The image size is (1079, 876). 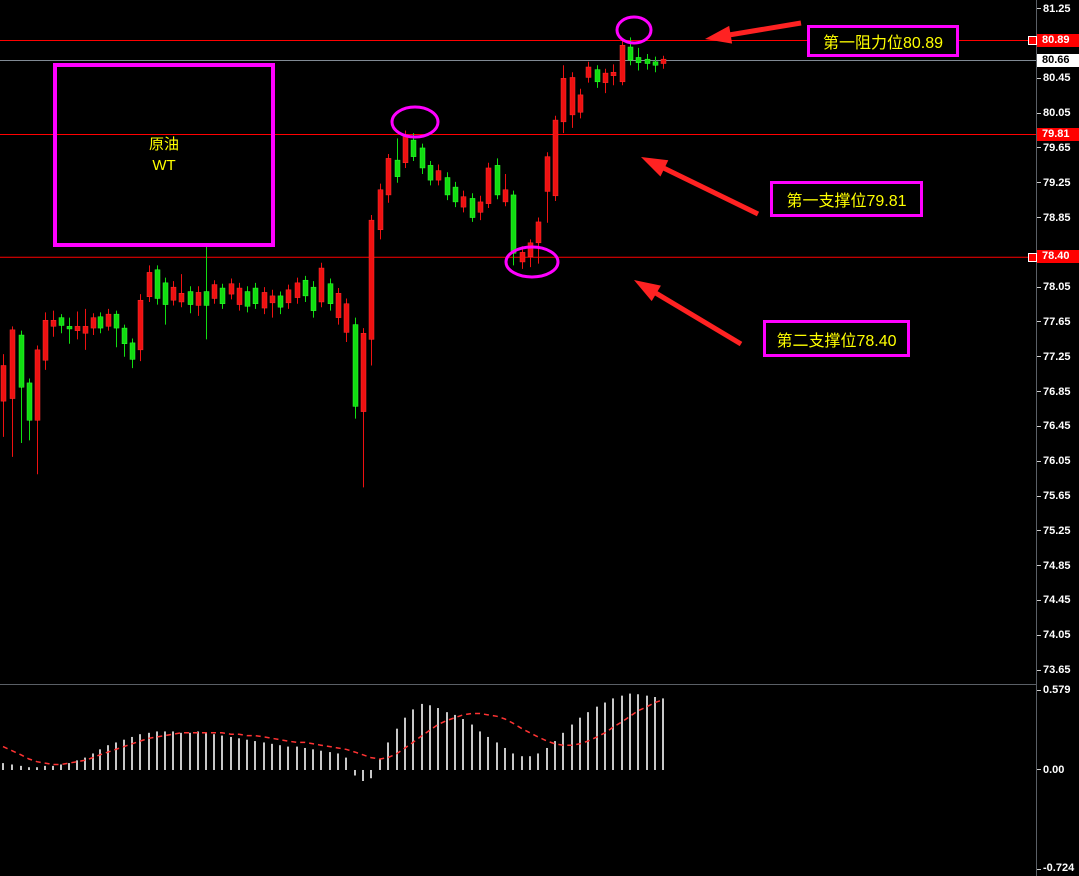 I want to click on price-tick-label: 76.85, so click(x=1057, y=391).